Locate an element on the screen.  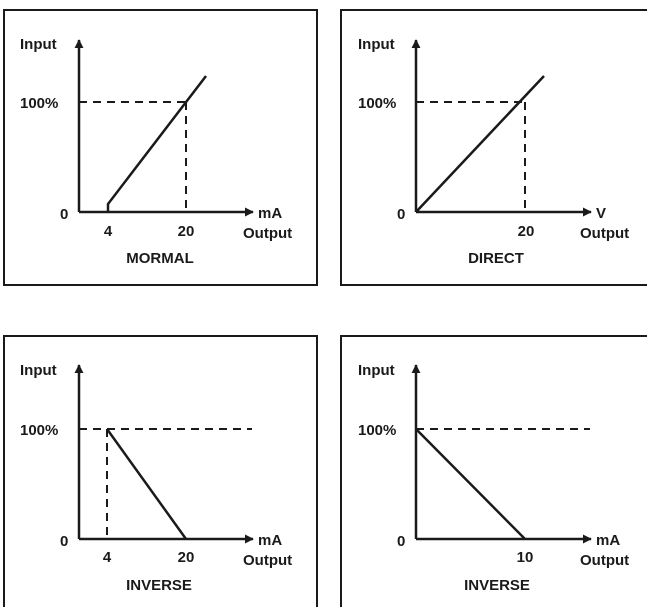
x-unit-label: V is located at coordinates (601, 213).